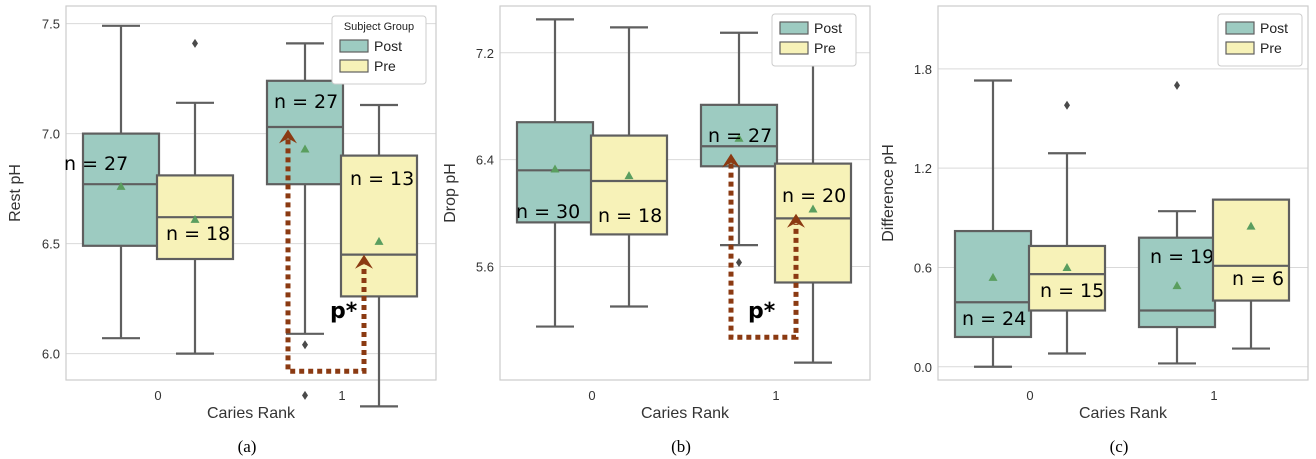  I want to click on box-post-rank-0: n = 30, so click(555, 173).